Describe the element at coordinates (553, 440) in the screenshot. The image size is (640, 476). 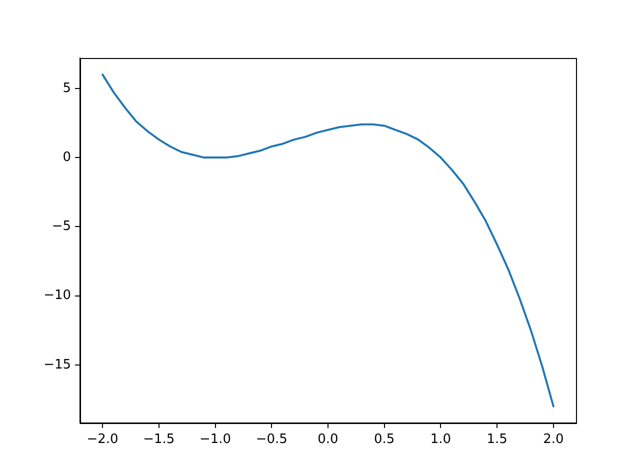
I see `x-tick-label: 2.0` at that location.